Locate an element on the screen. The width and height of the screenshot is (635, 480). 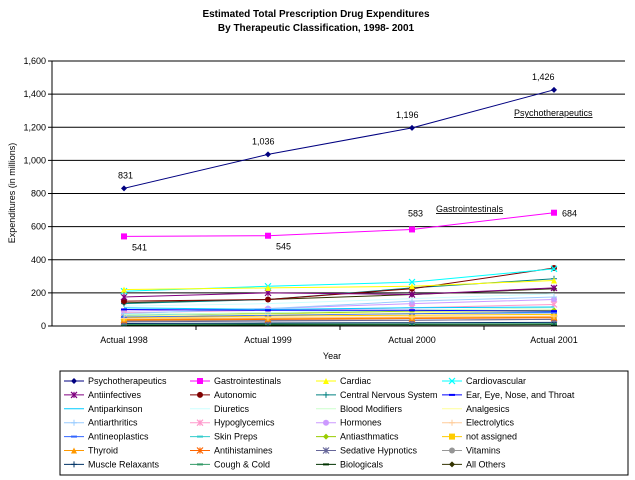
series-cardiovascular is located at coordinates (339, 280).